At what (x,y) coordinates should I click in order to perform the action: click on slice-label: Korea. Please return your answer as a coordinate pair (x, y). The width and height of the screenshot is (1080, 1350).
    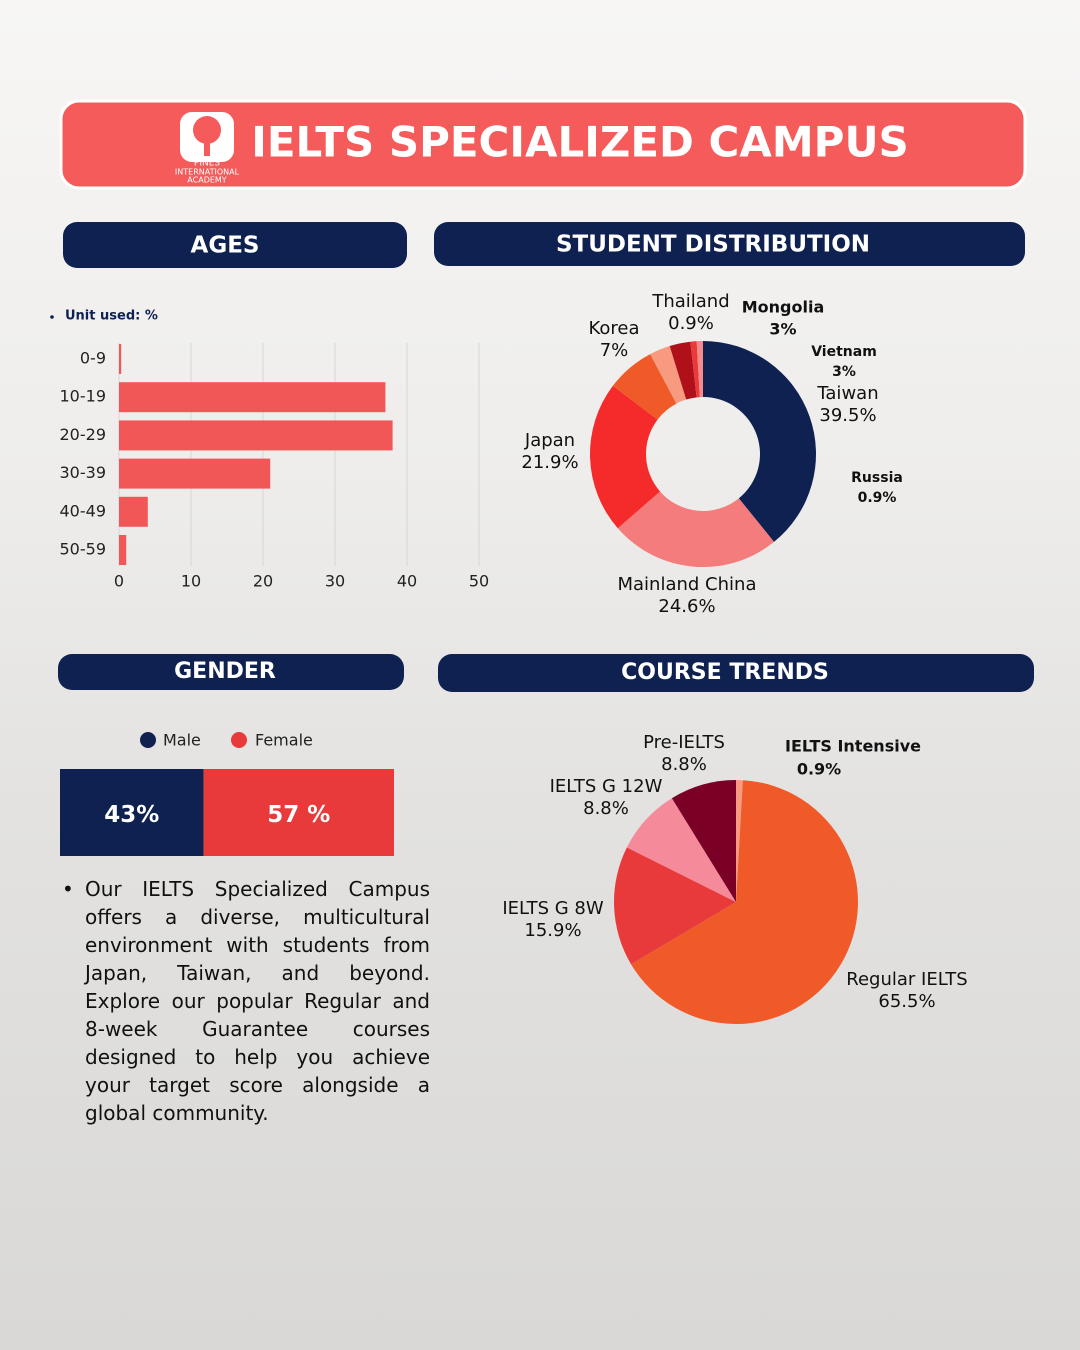
    Looking at the image, I should click on (613, 328).